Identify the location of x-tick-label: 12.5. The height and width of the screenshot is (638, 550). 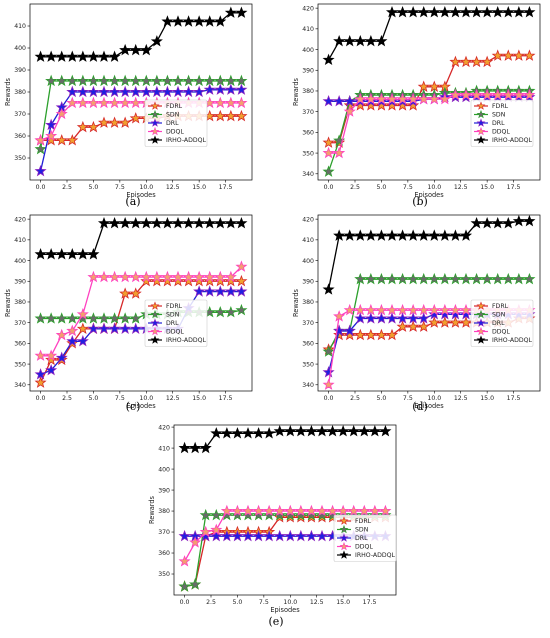
(173, 187).